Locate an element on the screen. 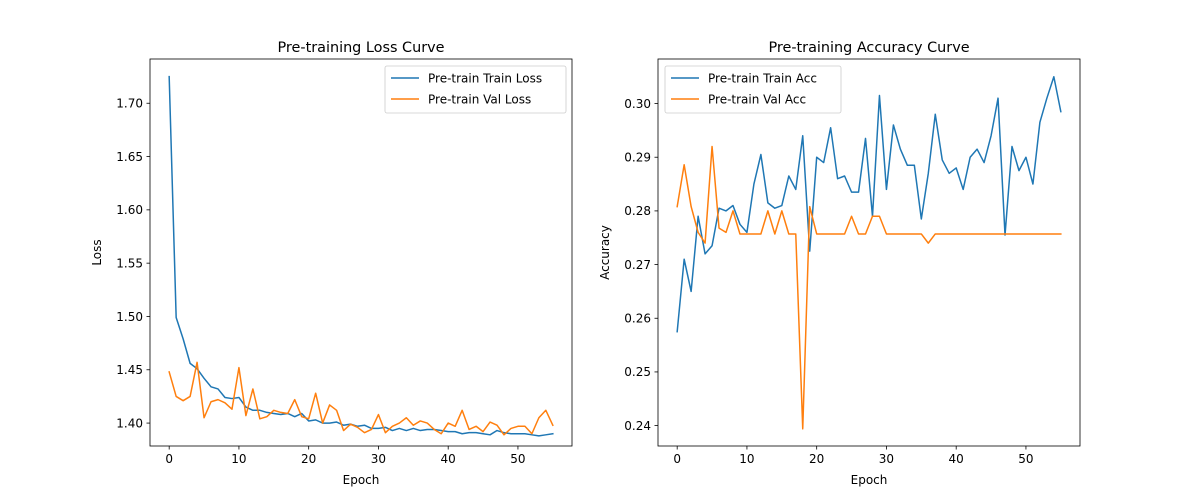 This screenshot has width=1200, height=500. y-tick-label: 0.30 is located at coordinates (637, 104).